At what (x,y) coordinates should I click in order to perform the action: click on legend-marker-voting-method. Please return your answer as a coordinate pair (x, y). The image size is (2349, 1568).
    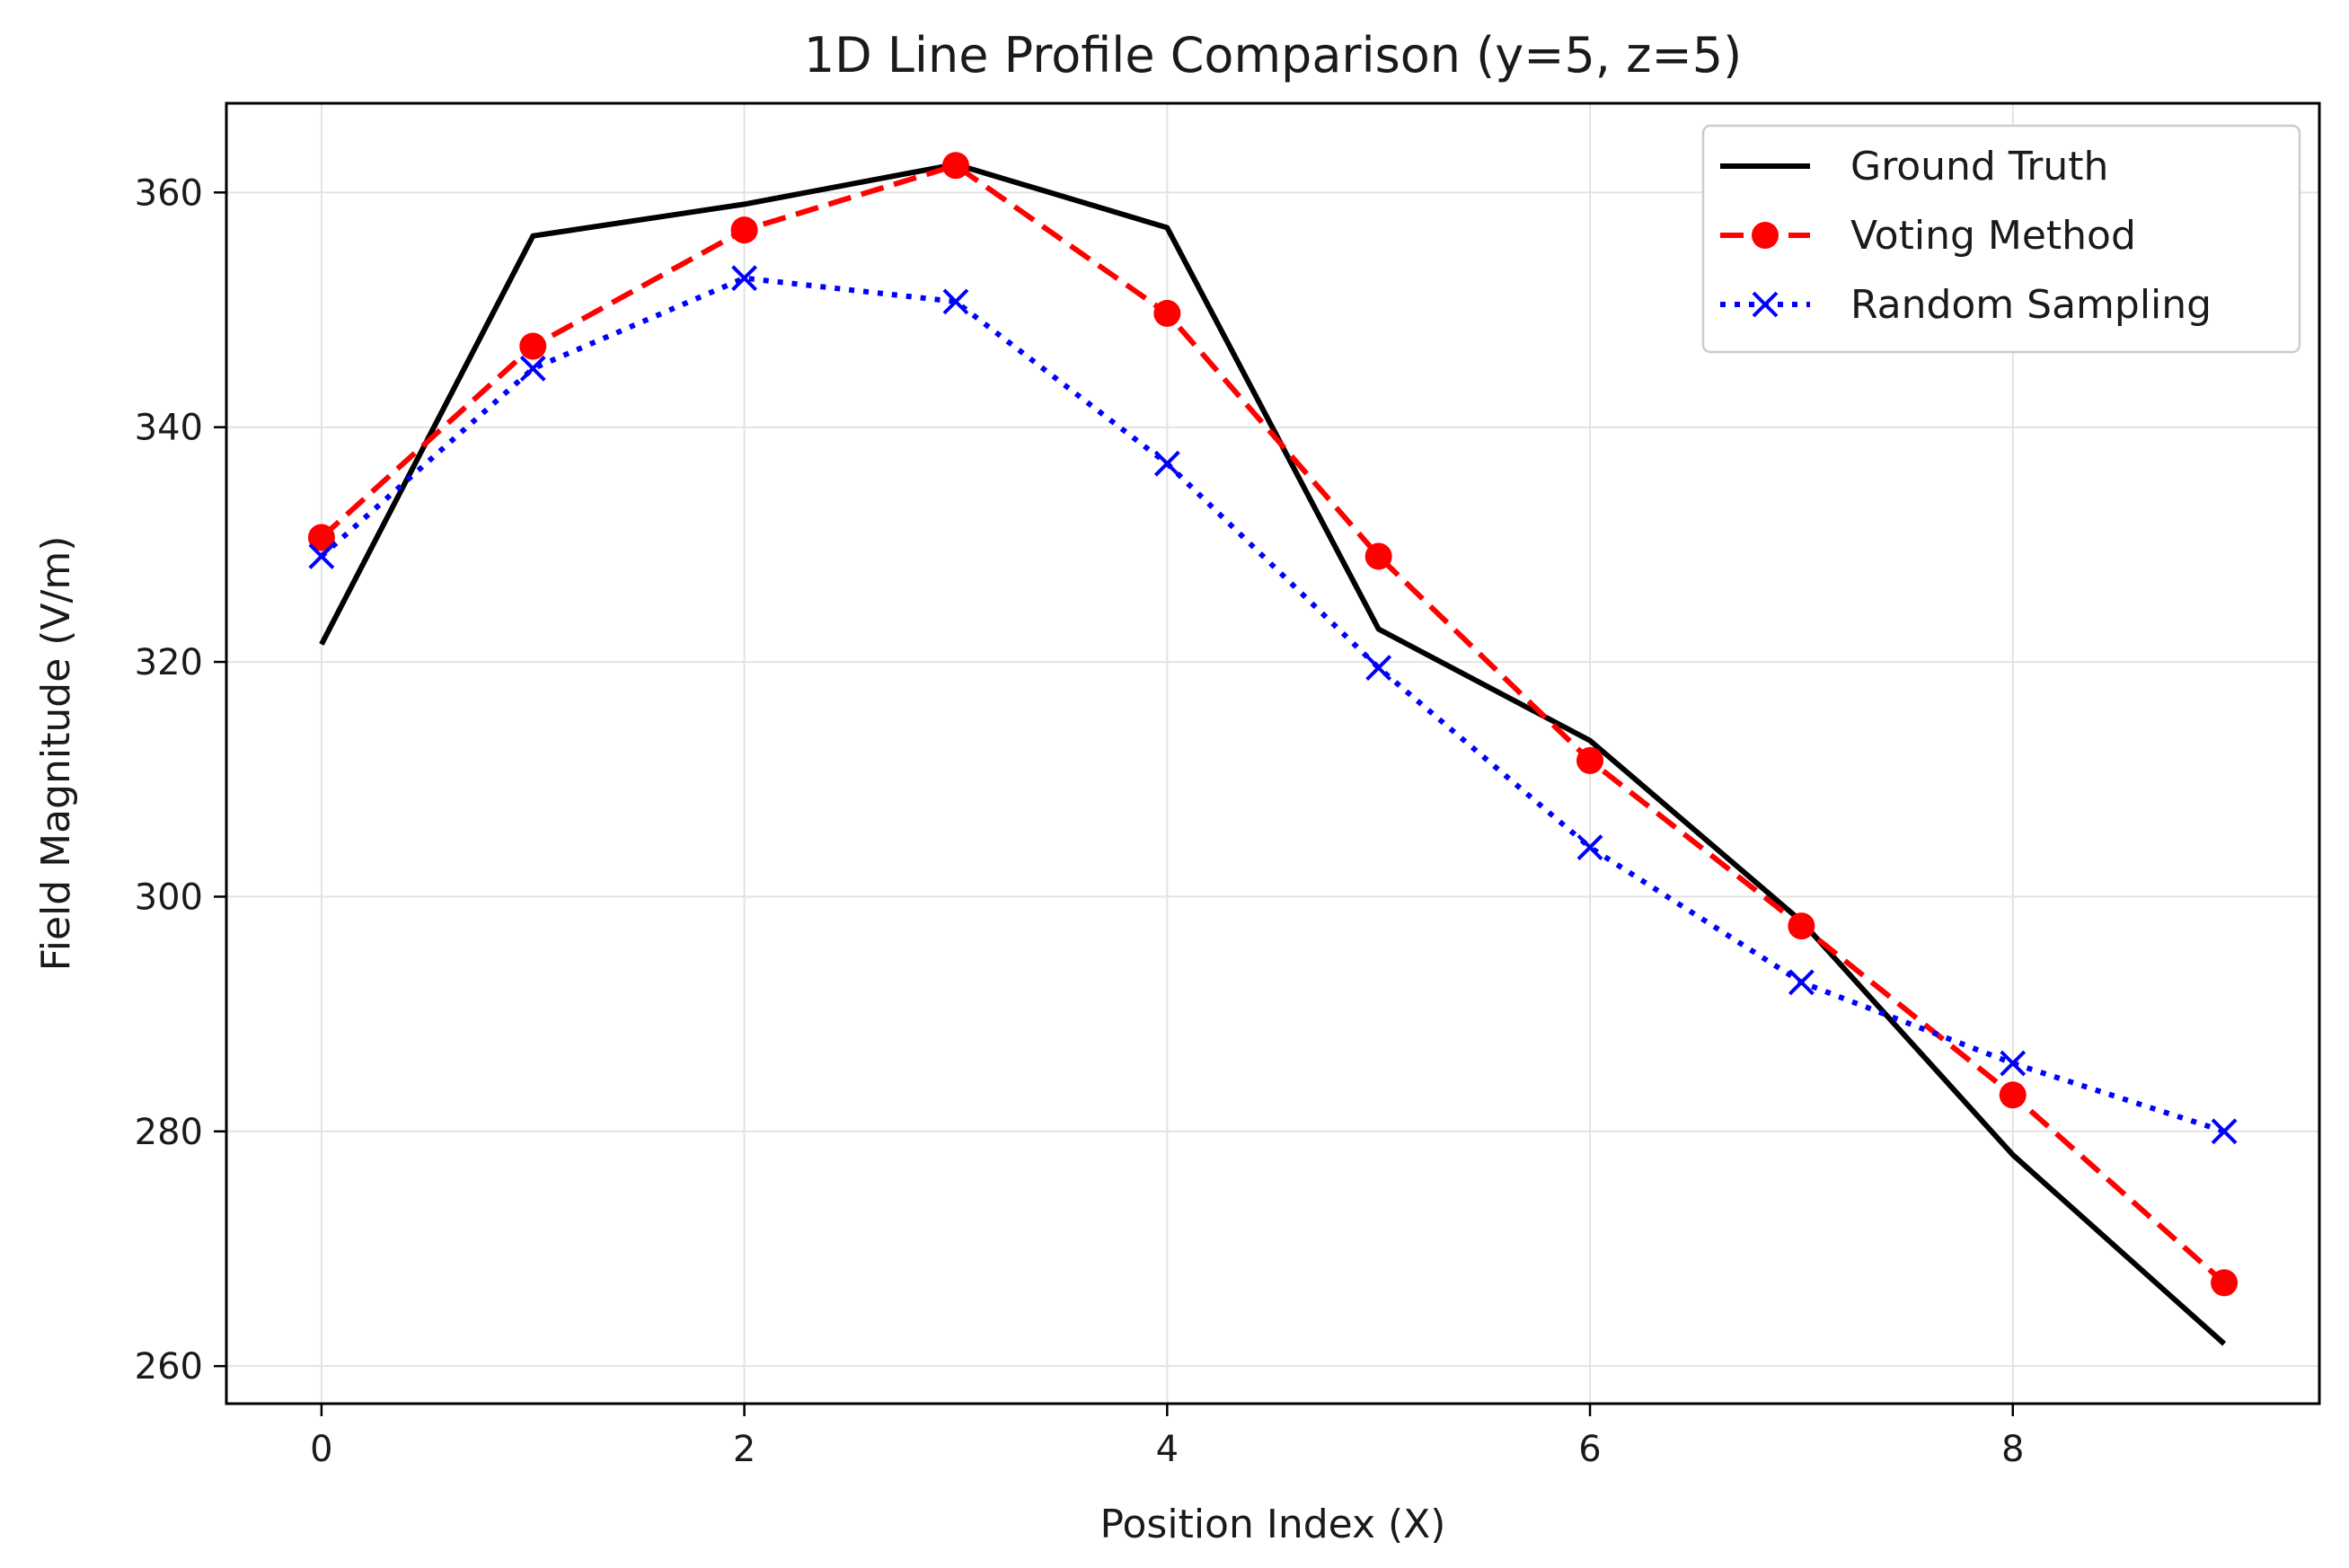
    Looking at the image, I should click on (1765, 235).